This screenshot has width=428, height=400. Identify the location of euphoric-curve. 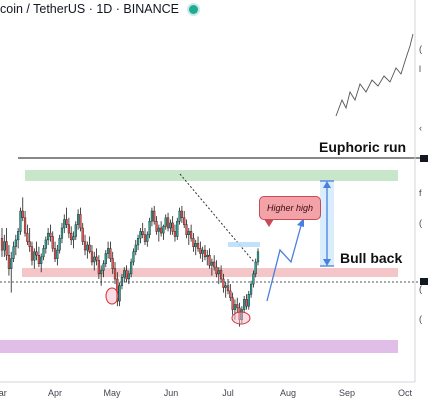
(374, 75).